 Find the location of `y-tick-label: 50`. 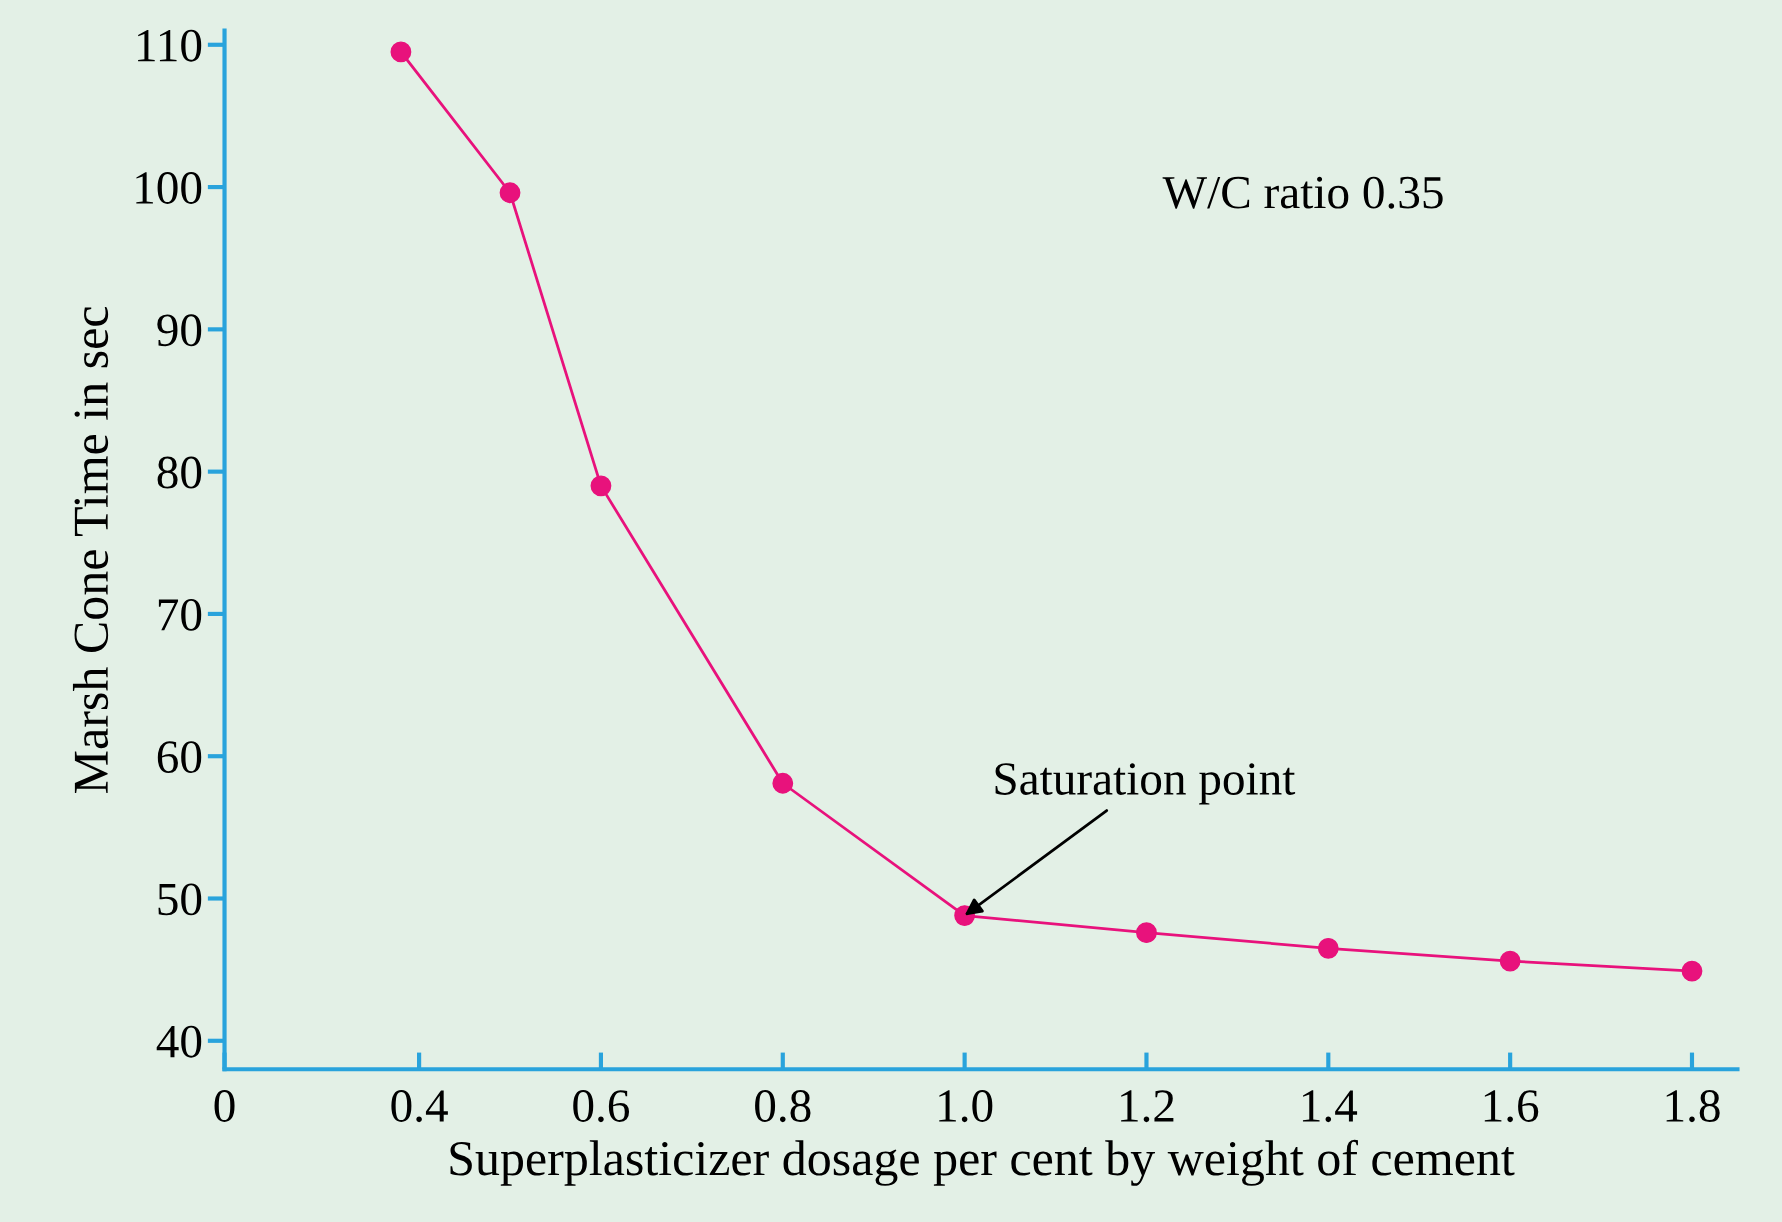

y-tick-label: 50 is located at coordinates (180, 899).